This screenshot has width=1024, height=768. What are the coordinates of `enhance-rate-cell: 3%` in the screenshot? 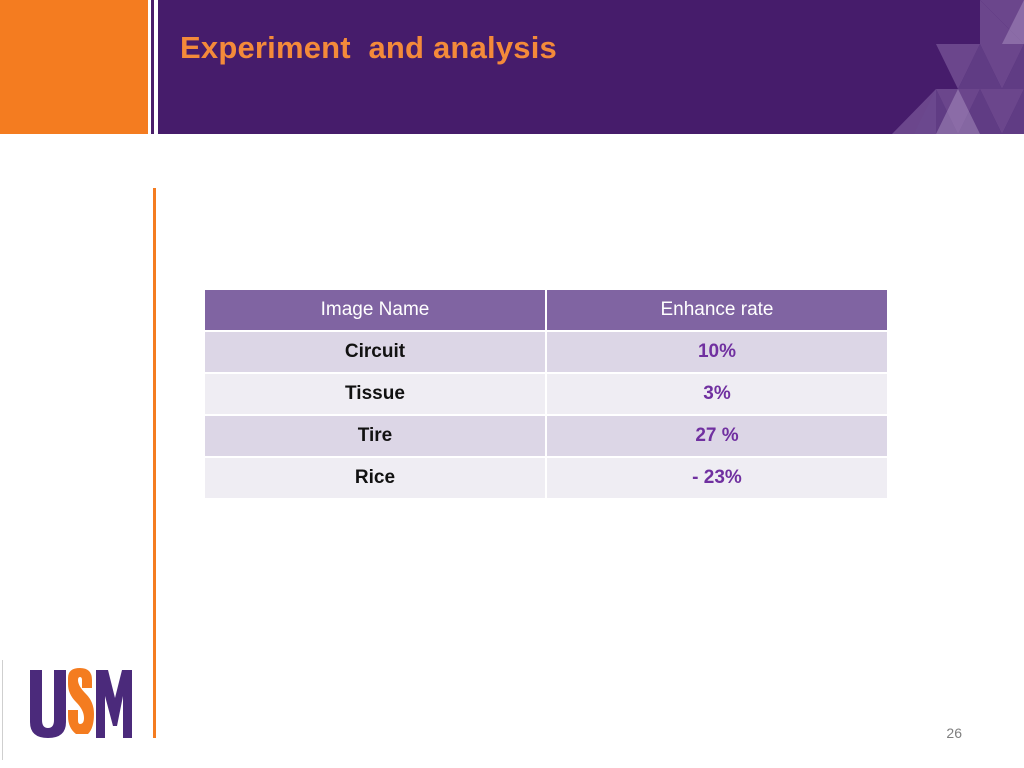 It's located at (715, 395).